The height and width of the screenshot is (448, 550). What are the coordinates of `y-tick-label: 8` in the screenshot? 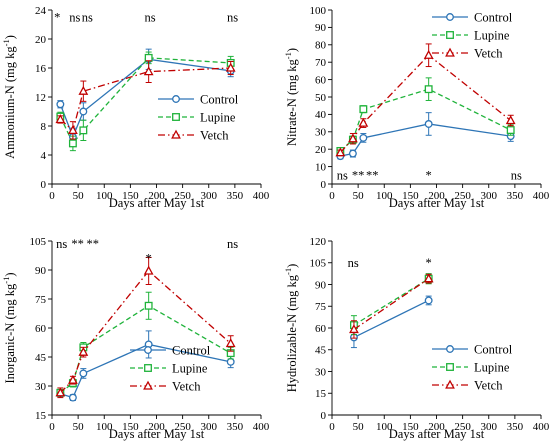 It's located at (44, 127).